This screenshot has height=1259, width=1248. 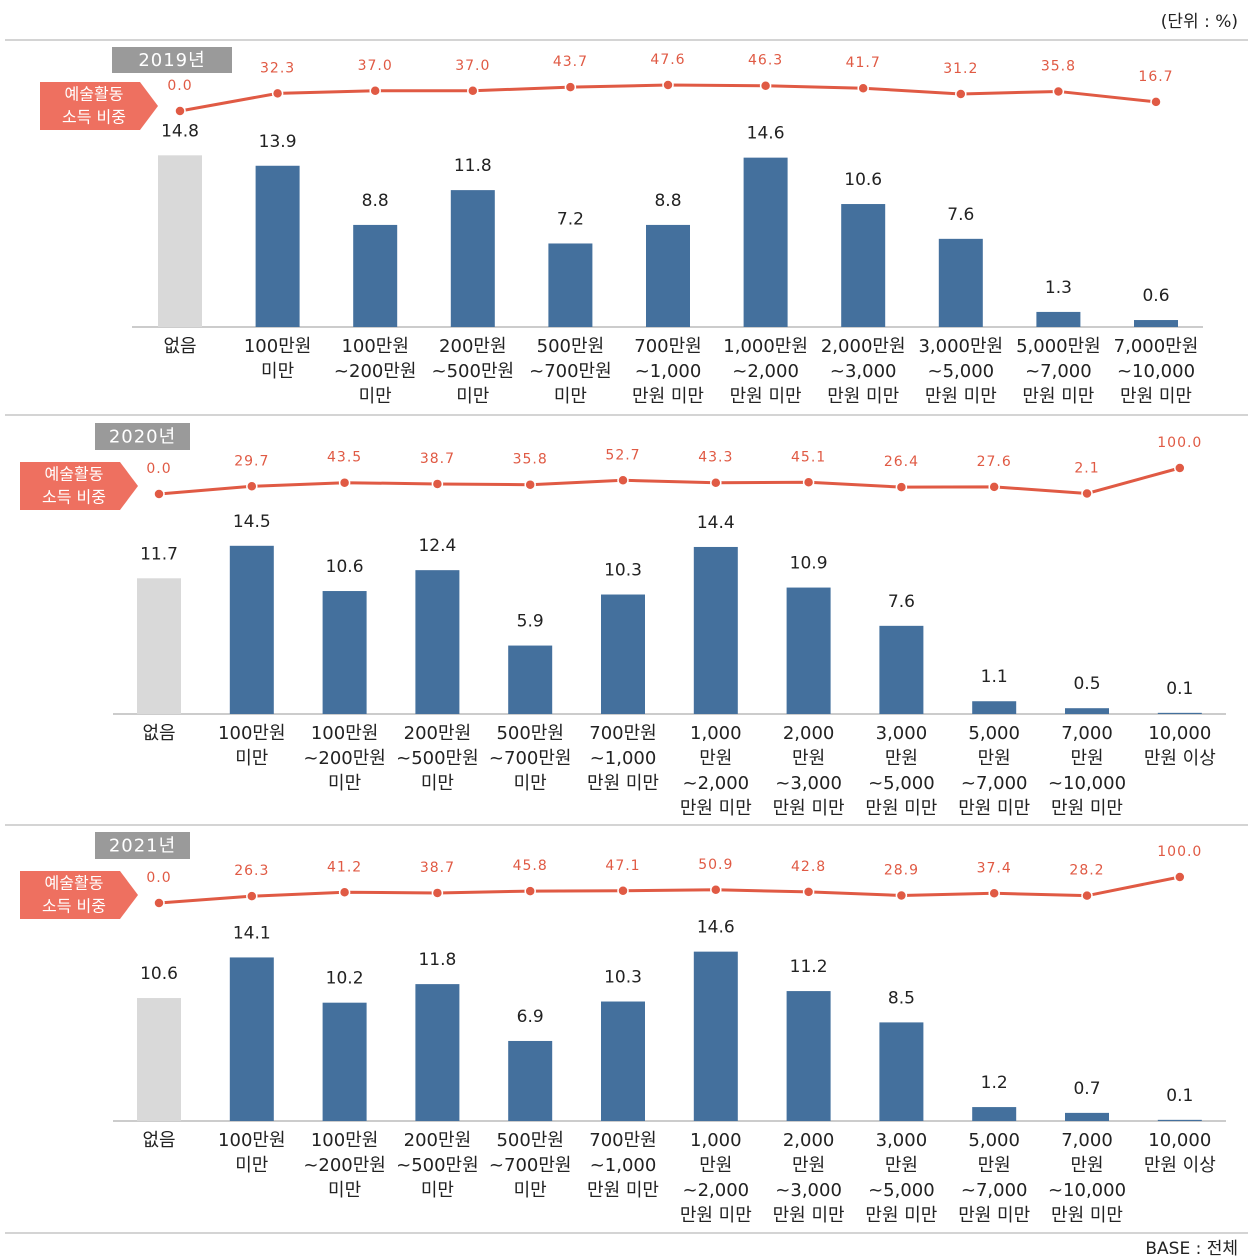 I want to click on bar-value-label: 1.3, so click(x=1058, y=288).